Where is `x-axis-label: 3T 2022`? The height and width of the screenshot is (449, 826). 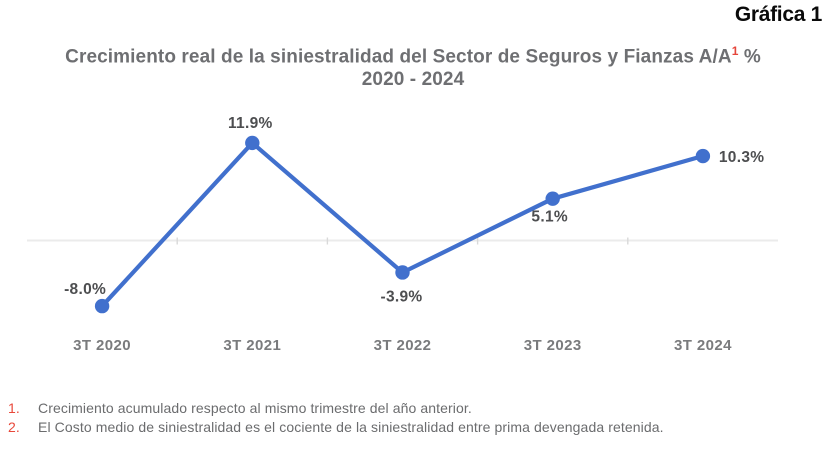
x-axis-label: 3T 2022 is located at coordinates (403, 345).